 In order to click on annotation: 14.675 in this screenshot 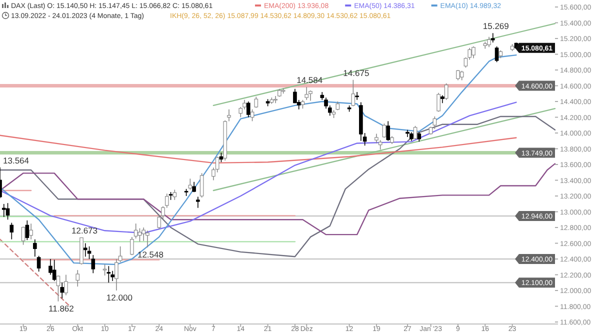, I will do `click(356, 73)`.